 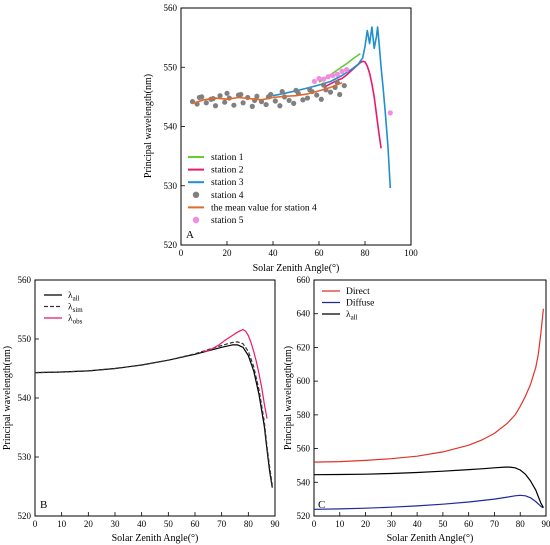 I want to click on panel-a-xtick-label: 100, so click(x=411, y=253).